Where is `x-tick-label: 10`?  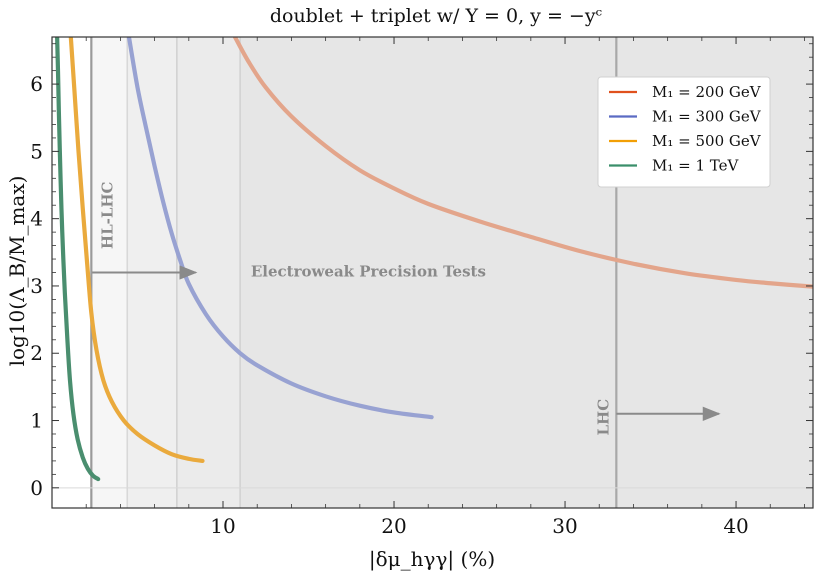
x-tick-label: 10 is located at coordinates (222, 526).